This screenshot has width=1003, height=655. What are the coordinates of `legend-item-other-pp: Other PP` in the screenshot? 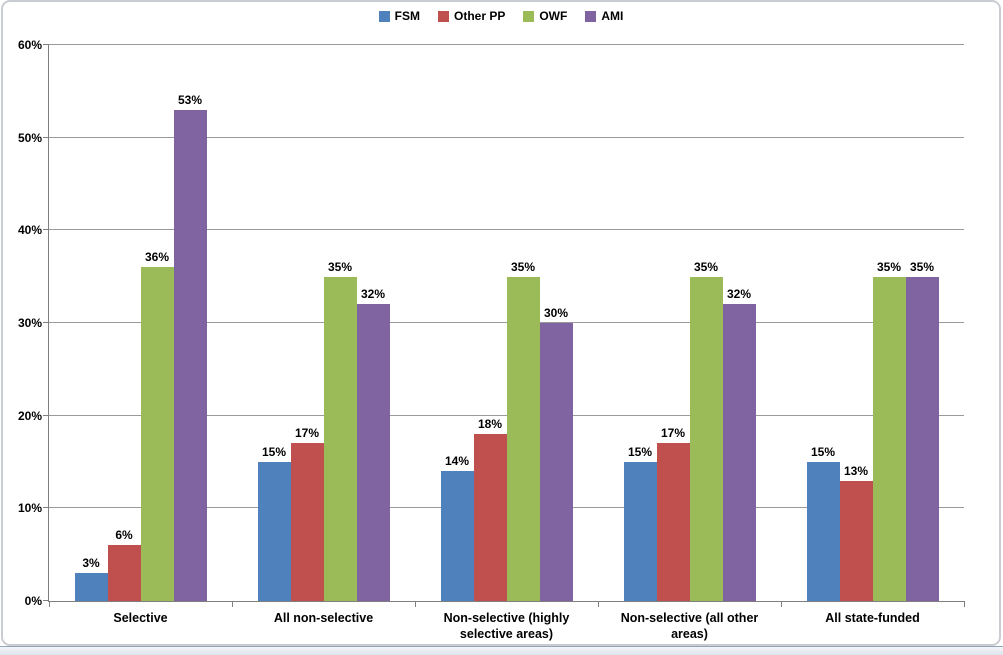 It's located at (471, 16).